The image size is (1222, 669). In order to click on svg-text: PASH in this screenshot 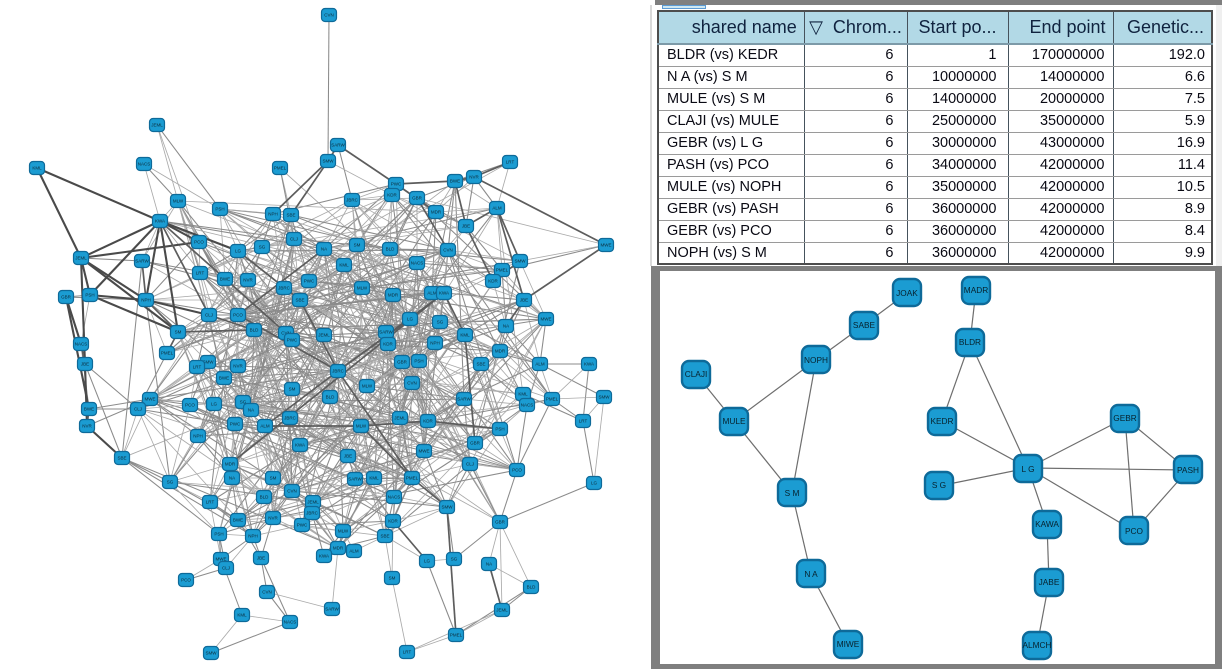, I will do `click(1188, 470)`.